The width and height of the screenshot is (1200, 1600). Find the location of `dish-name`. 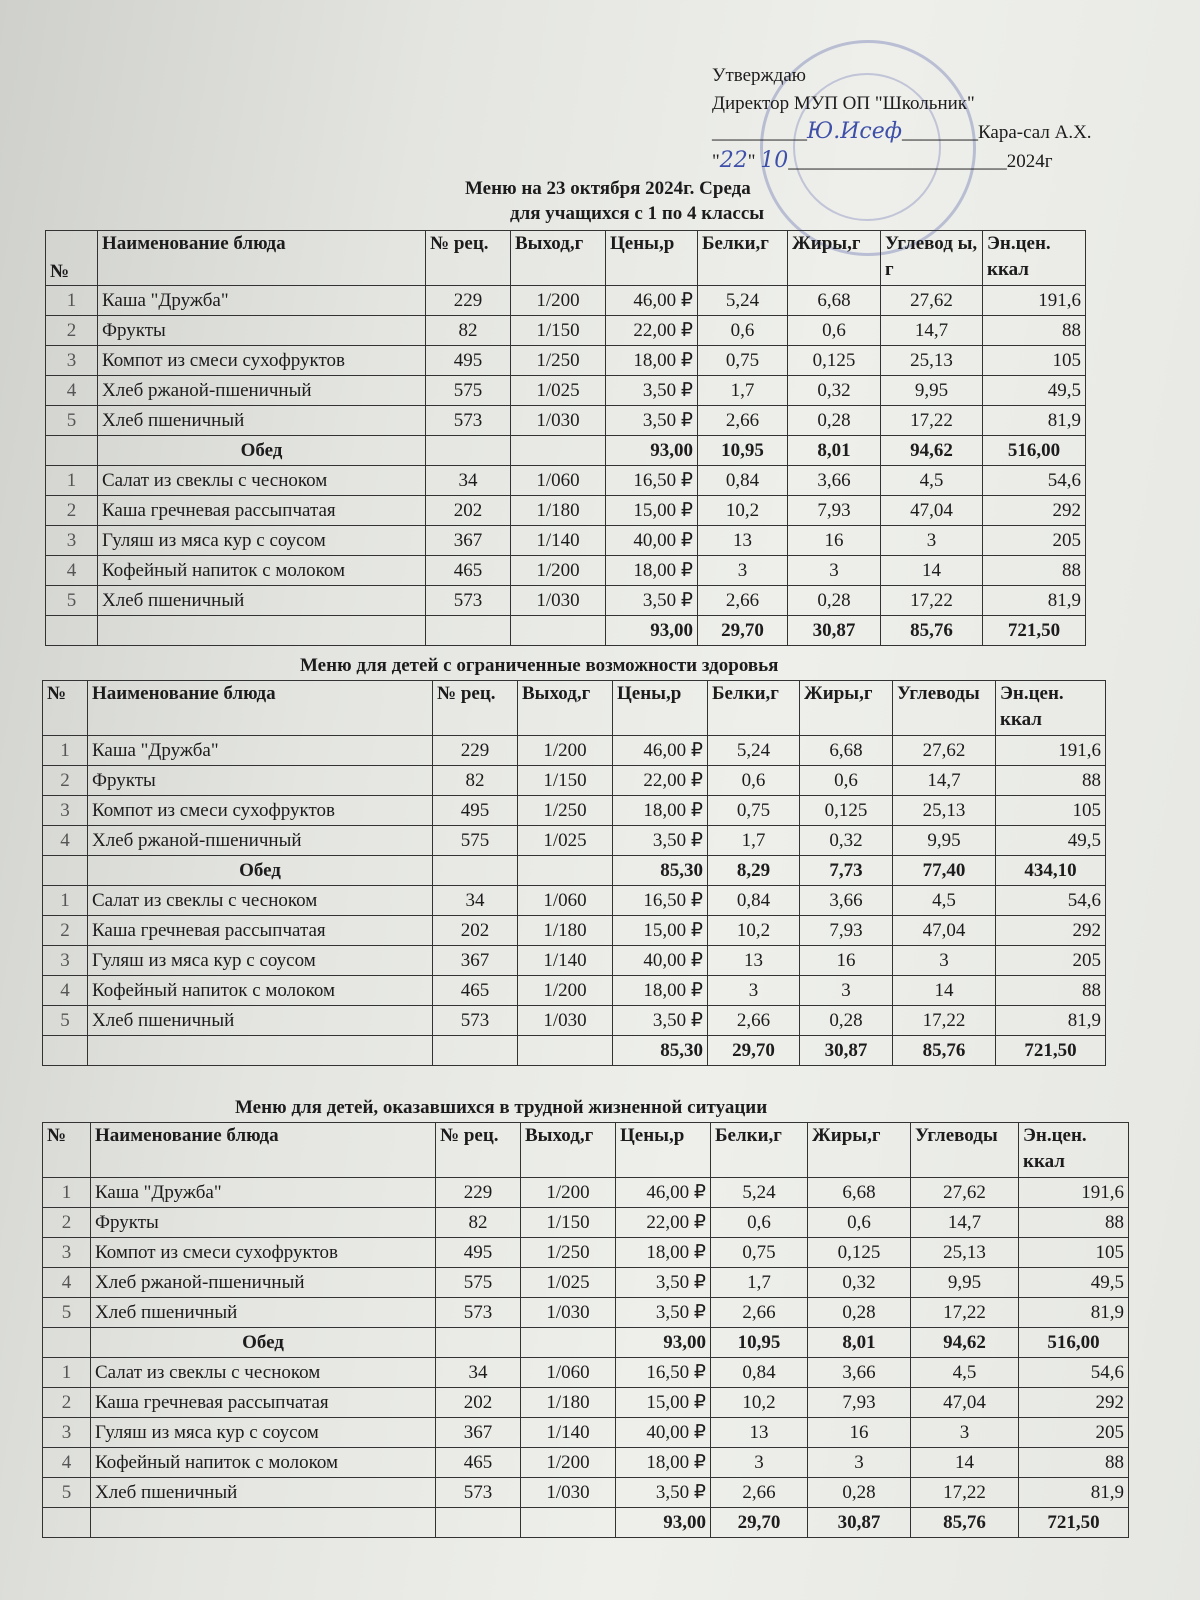

dish-name is located at coordinates (261, 630).